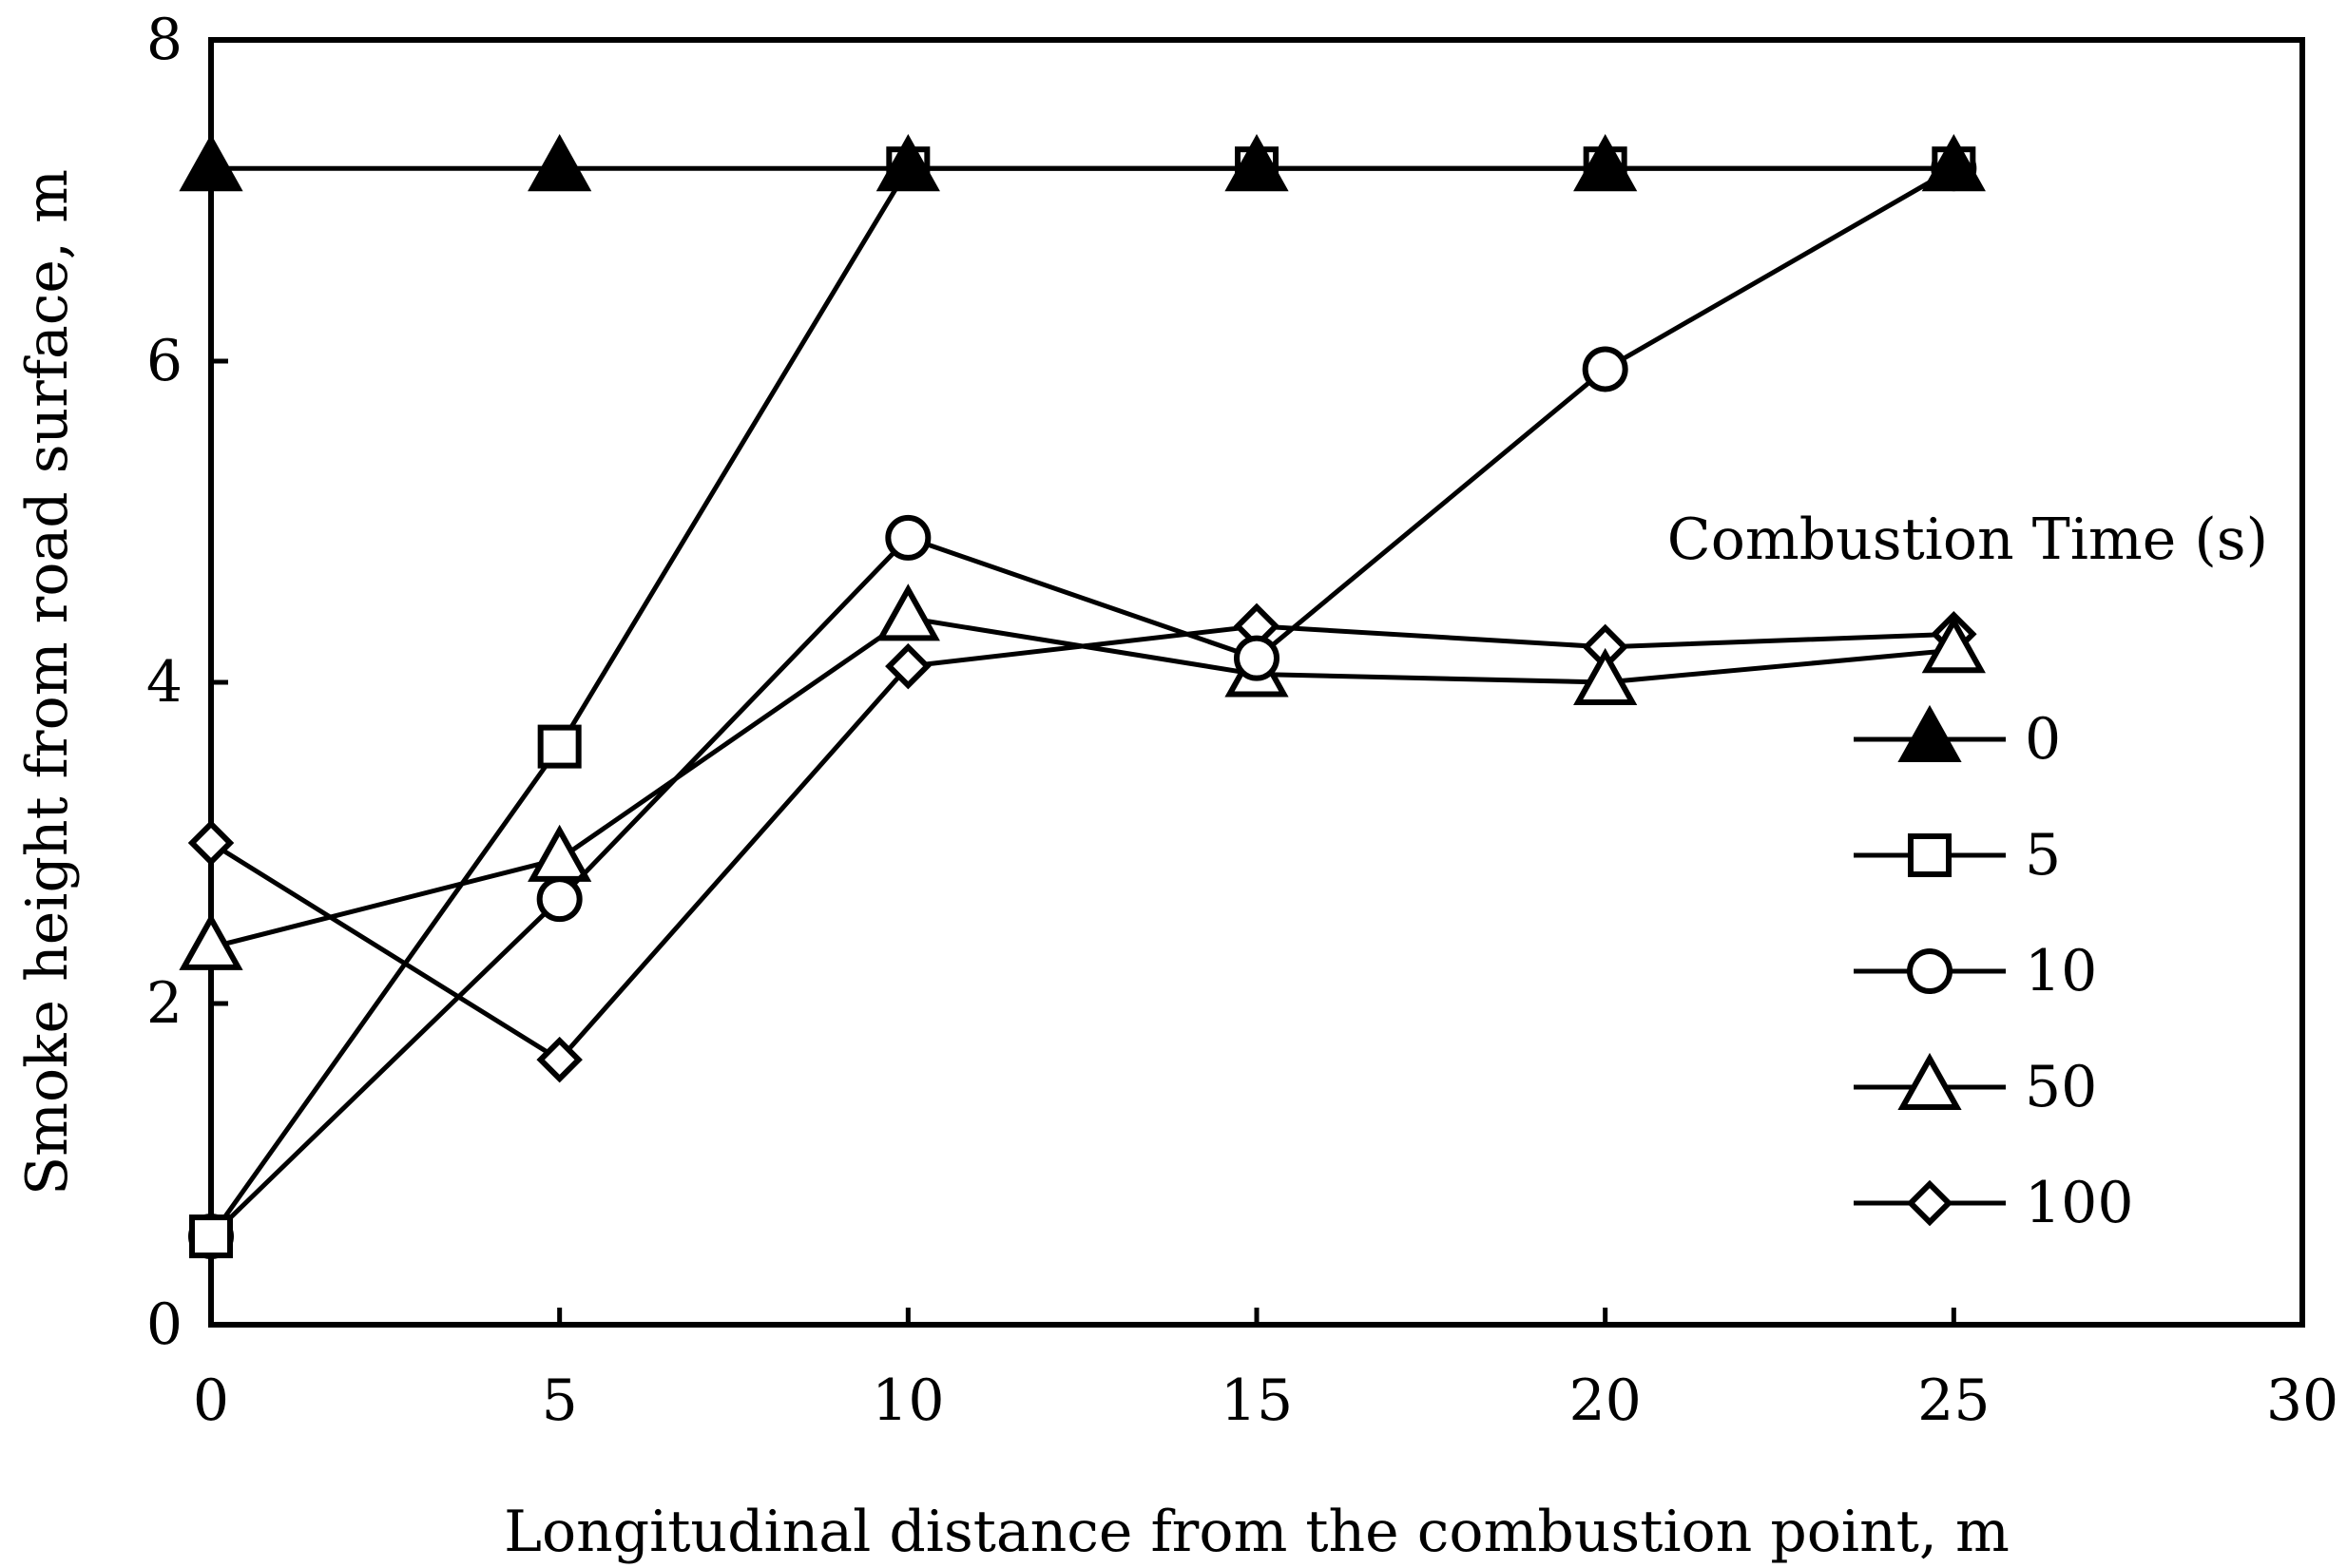 Image resolution: width=2347 pixels, height=1568 pixels. I want to click on legend-item-5: 5, so click(1957, 856).